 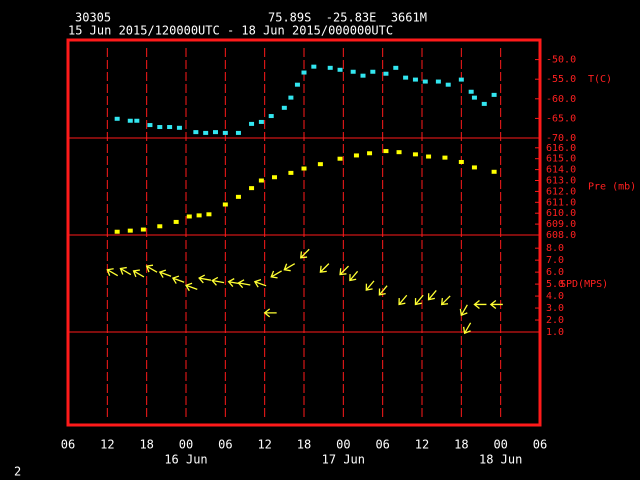 What do you see at coordinates (561, 181) in the screenshot?
I see `y-tick-label: 613.0` at bounding box center [561, 181].